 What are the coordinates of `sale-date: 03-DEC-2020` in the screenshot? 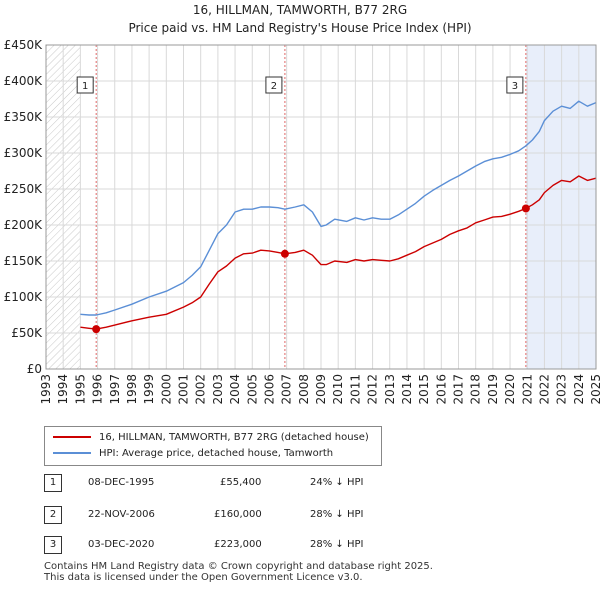 It's located at (121, 544).